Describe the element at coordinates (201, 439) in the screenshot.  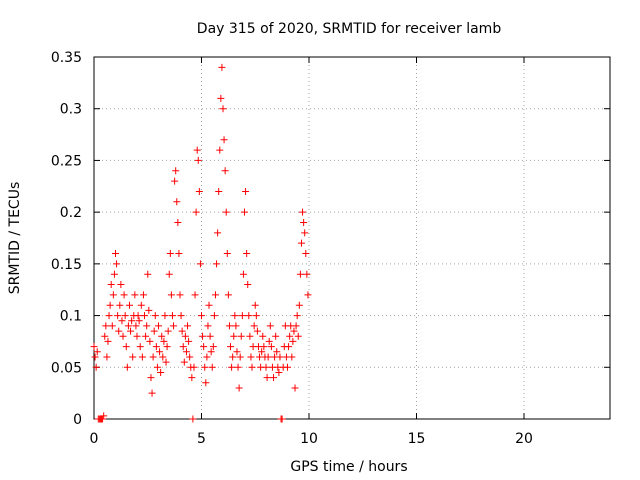
I see `x-tick-label: 5` at that location.